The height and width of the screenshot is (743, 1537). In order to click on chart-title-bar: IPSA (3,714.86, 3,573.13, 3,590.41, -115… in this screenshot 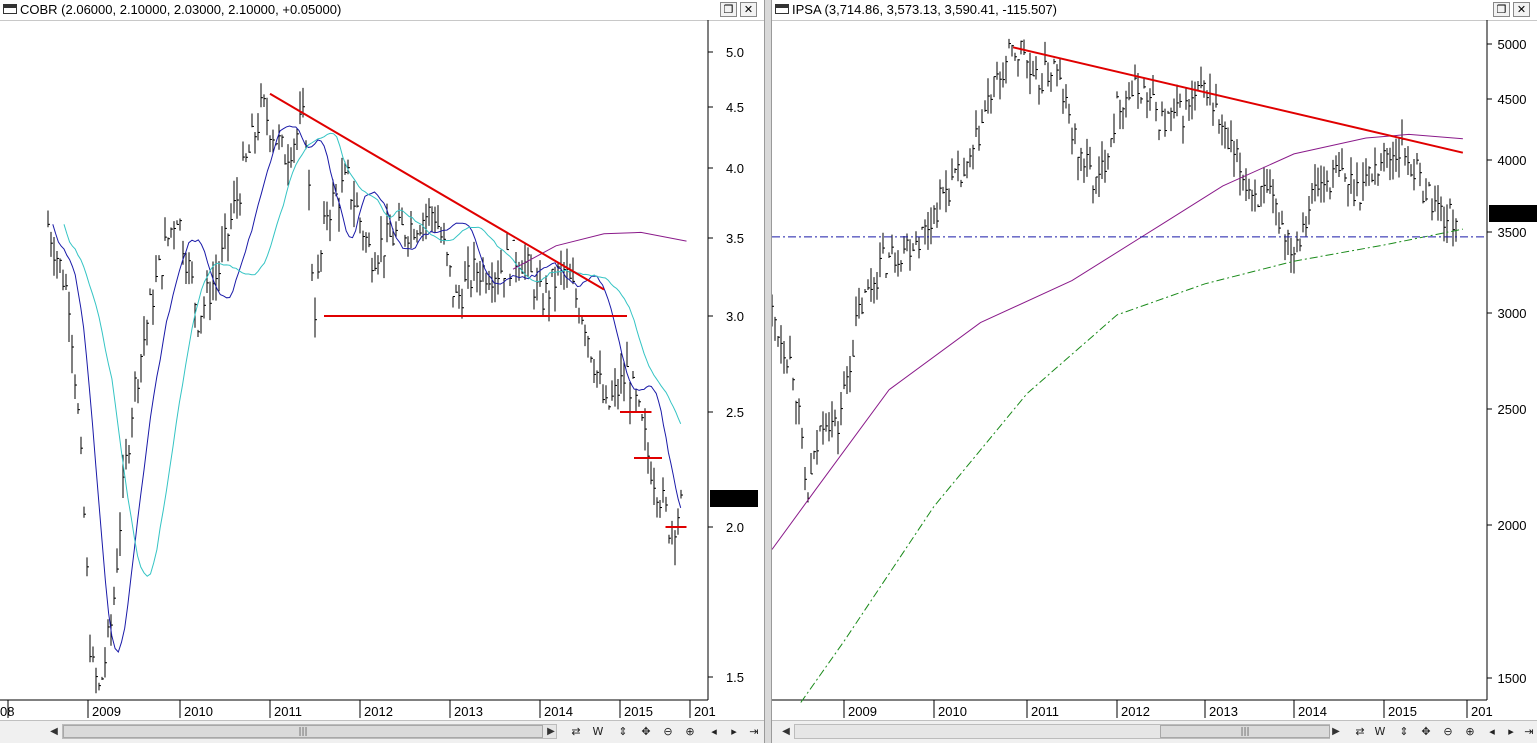, I will do `click(1154, 10)`.